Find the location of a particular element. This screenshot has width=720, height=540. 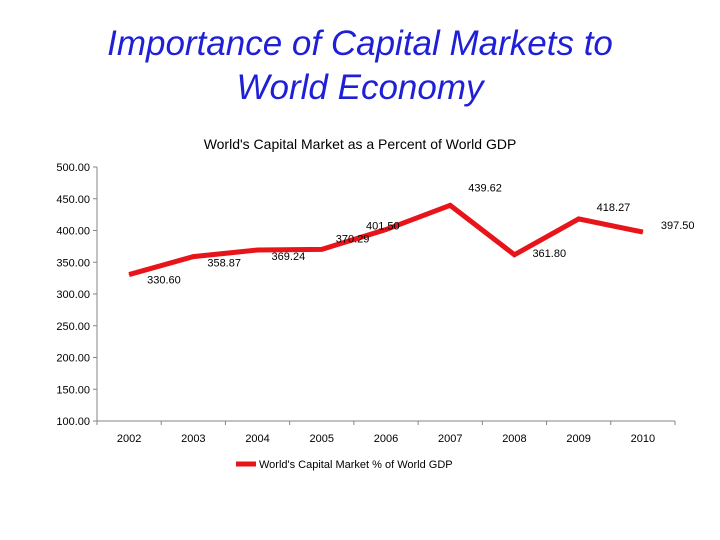

y-tick-label: 500.00 is located at coordinates (73, 168).